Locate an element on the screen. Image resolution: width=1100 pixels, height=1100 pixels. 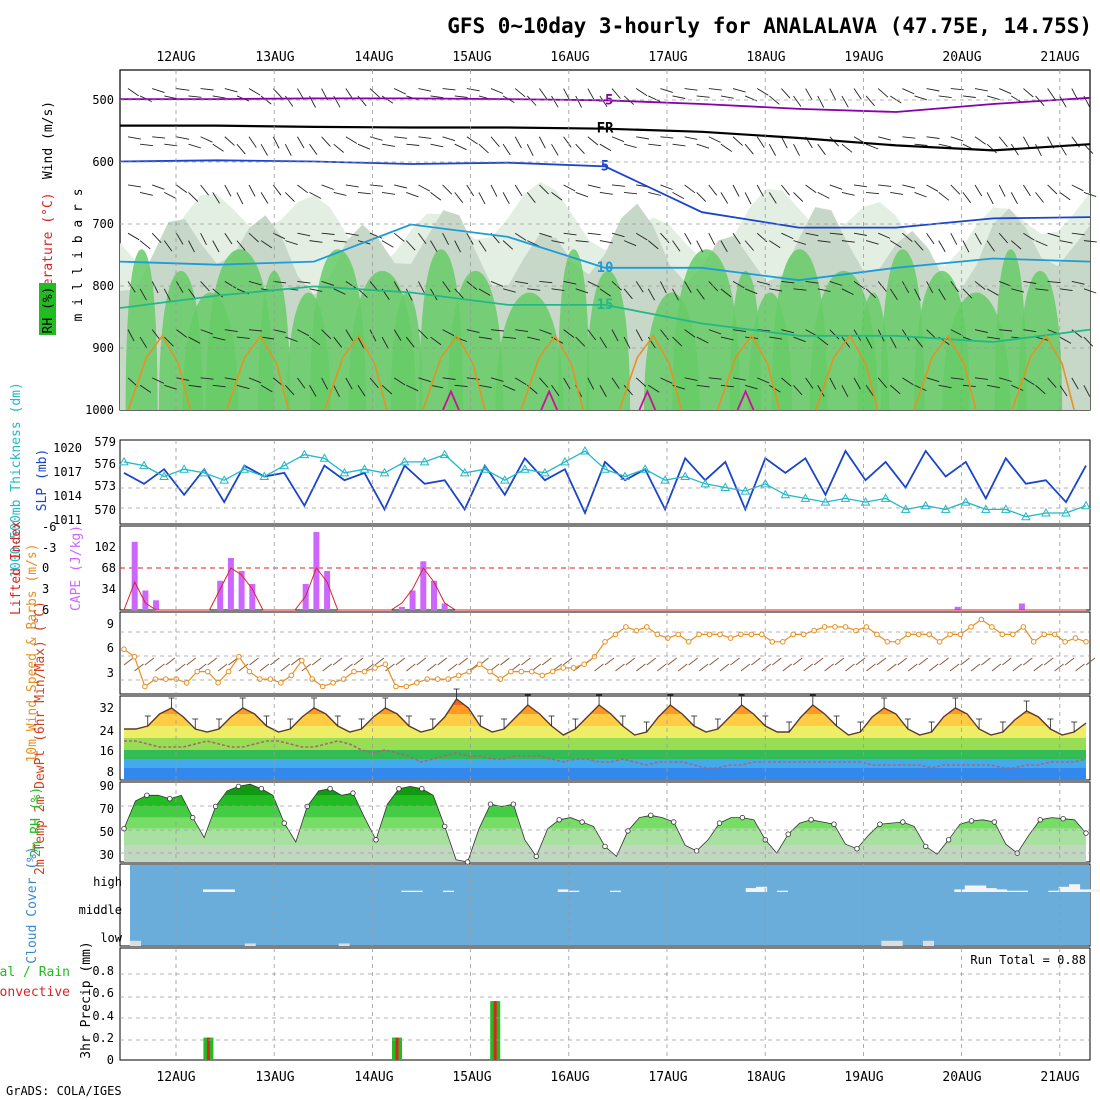
pressure-tick: 1000 is located at coordinates (99, 410).